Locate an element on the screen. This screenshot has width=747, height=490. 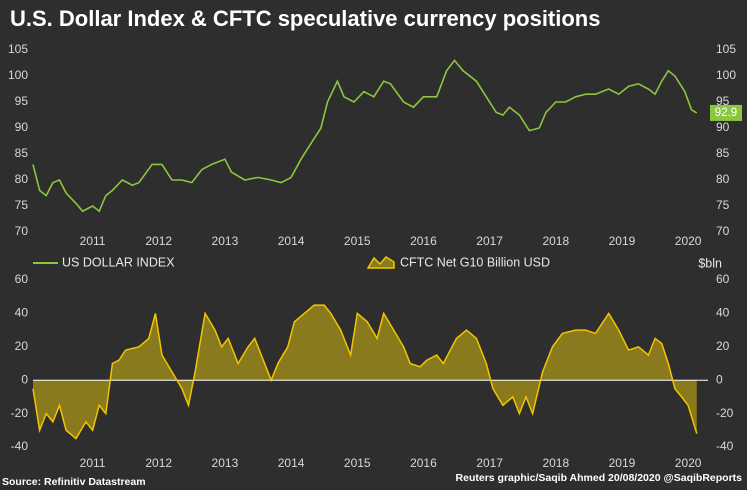
y-tick-label: 80 is located at coordinates (22, 179).